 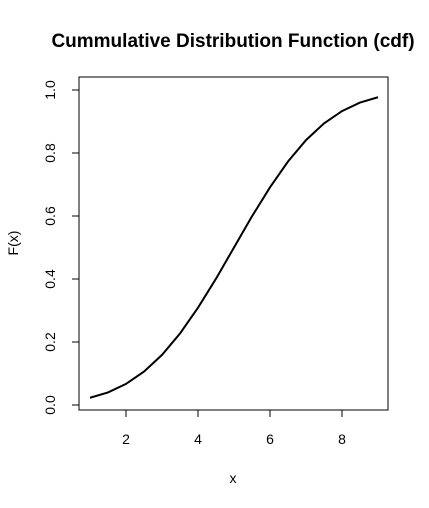 What do you see at coordinates (198, 439) in the screenshot?
I see `x-tick-label: 4` at bounding box center [198, 439].